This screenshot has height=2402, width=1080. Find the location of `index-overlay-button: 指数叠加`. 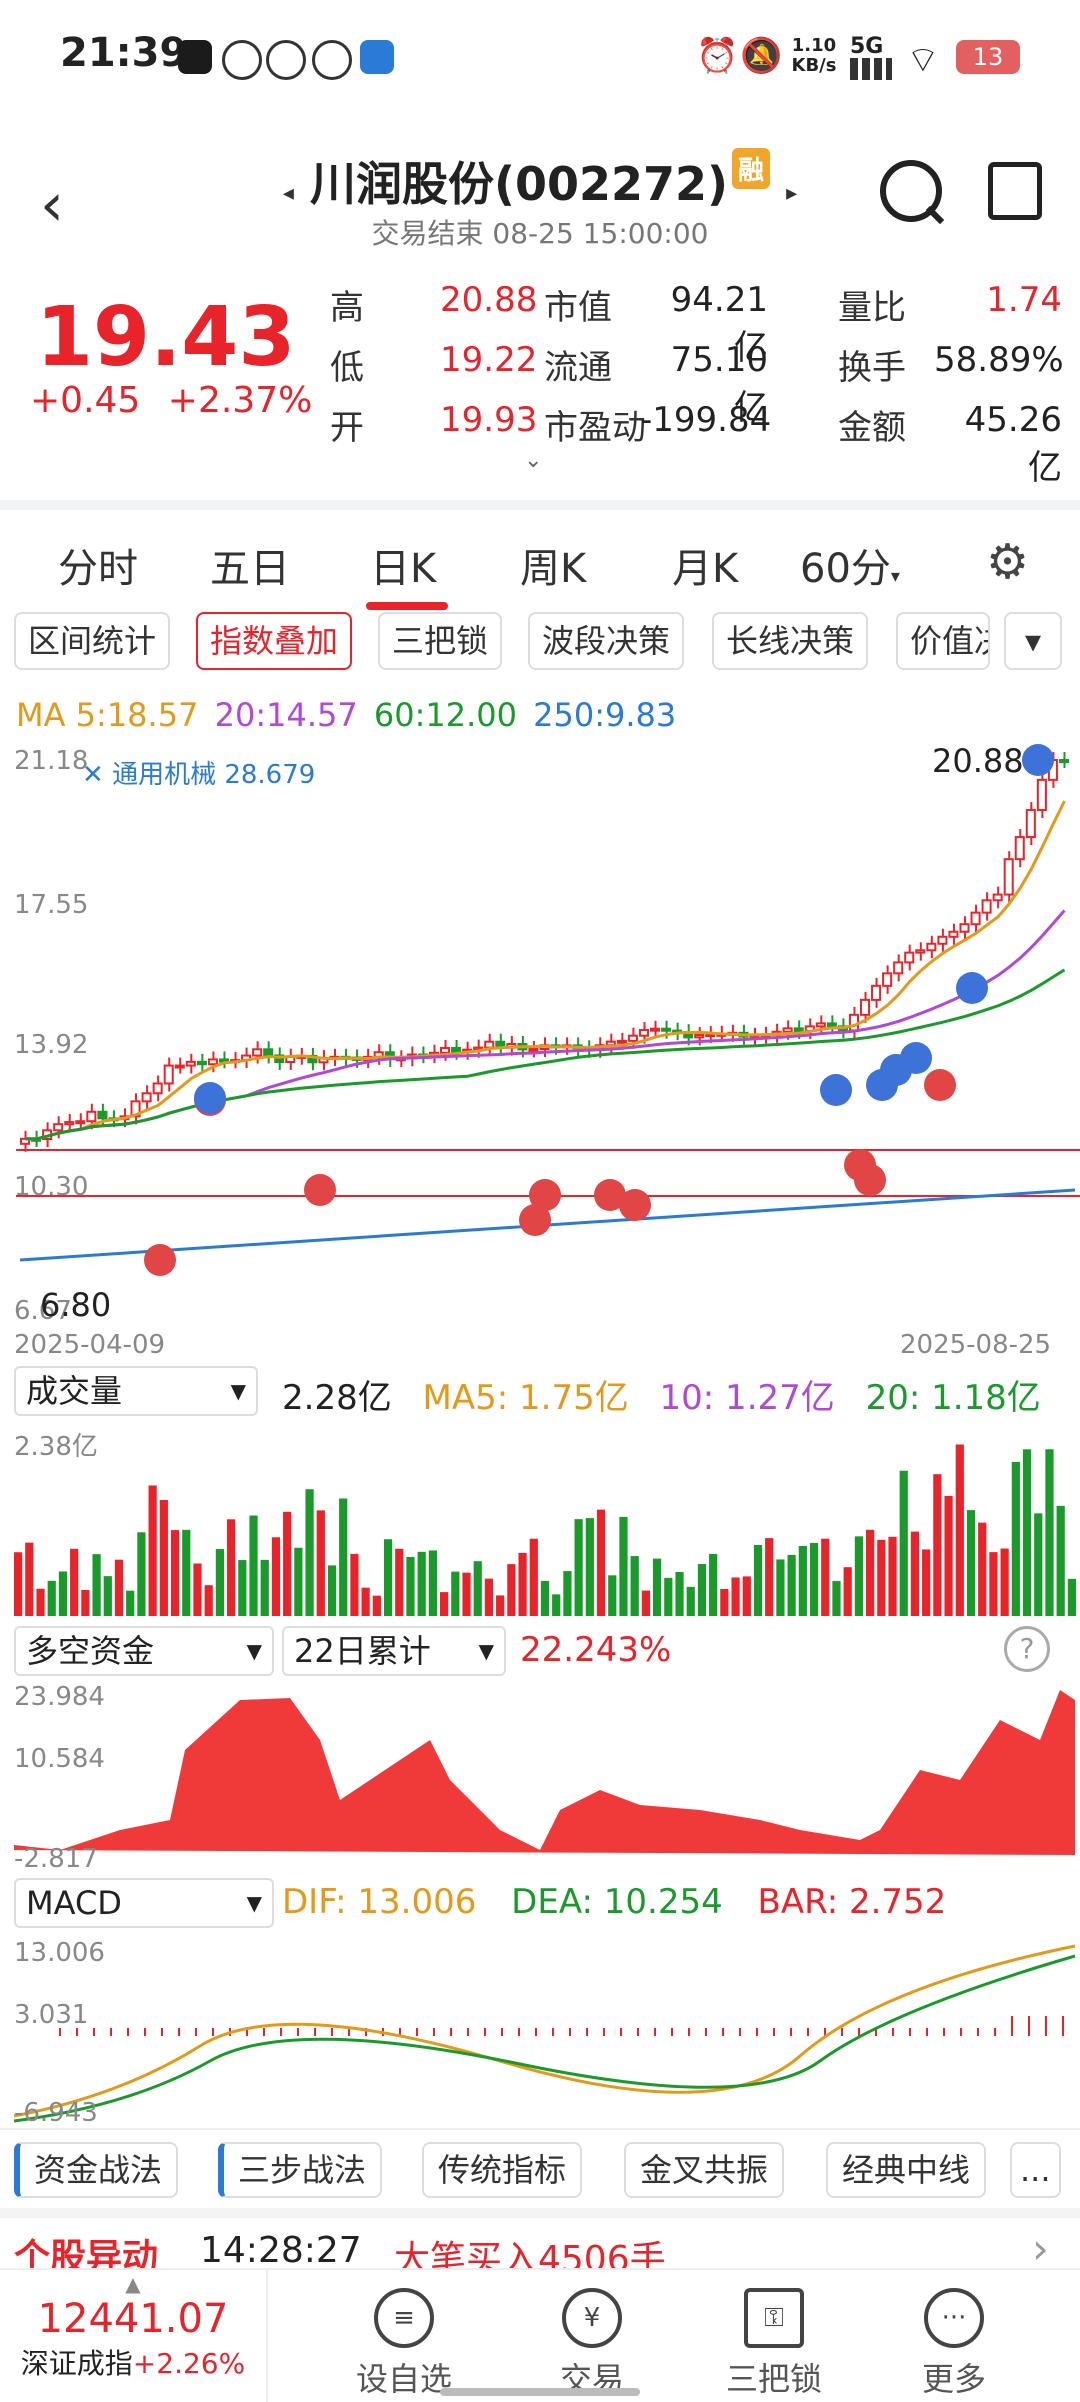

index-overlay-button: 指数叠加 is located at coordinates (274, 641).